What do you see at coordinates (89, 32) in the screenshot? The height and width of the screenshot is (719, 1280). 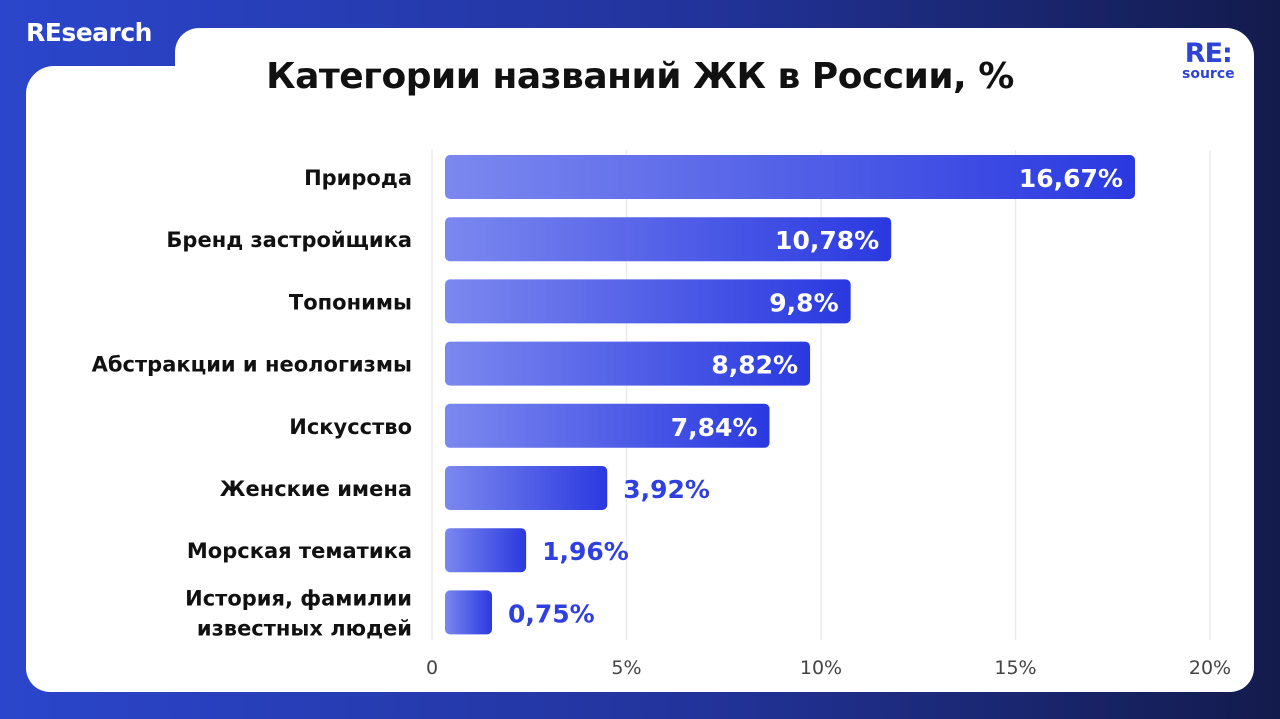 I see `brand-label: REsearch` at bounding box center [89, 32].